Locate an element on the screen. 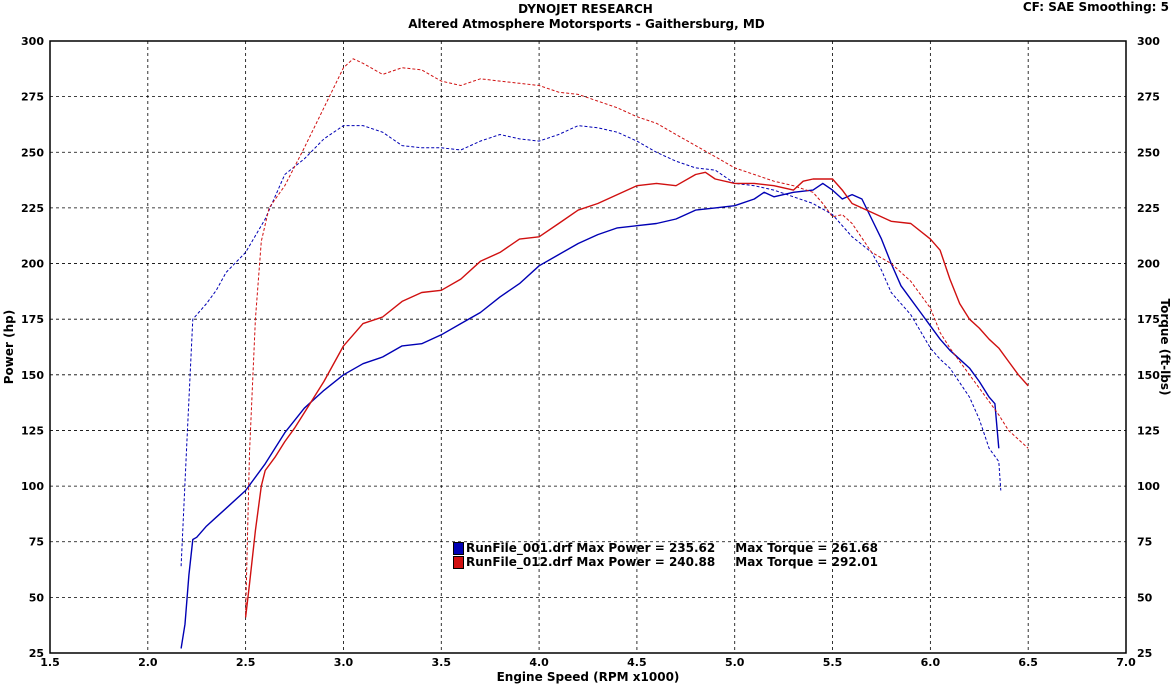  x-tick-label: 5.5 is located at coordinates (833, 662).